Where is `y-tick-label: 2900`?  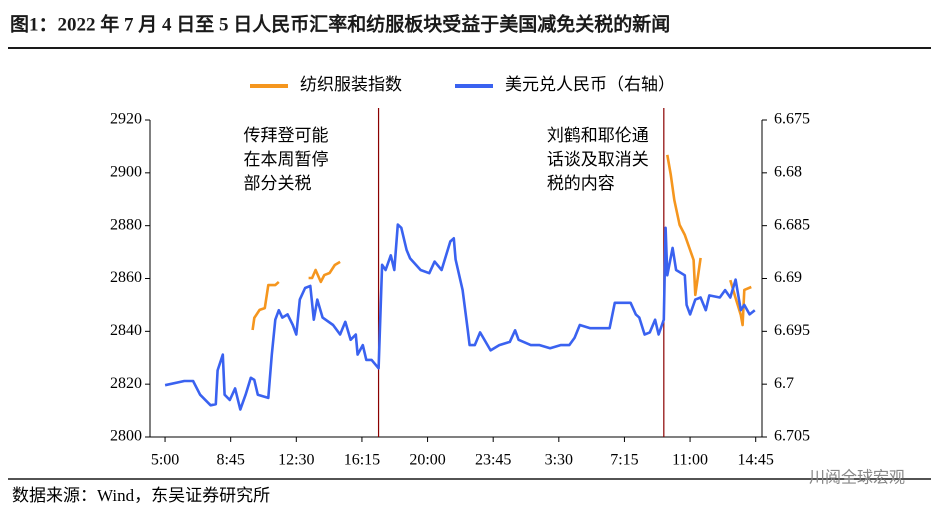
y-tick-label: 2900 is located at coordinates (126, 172).